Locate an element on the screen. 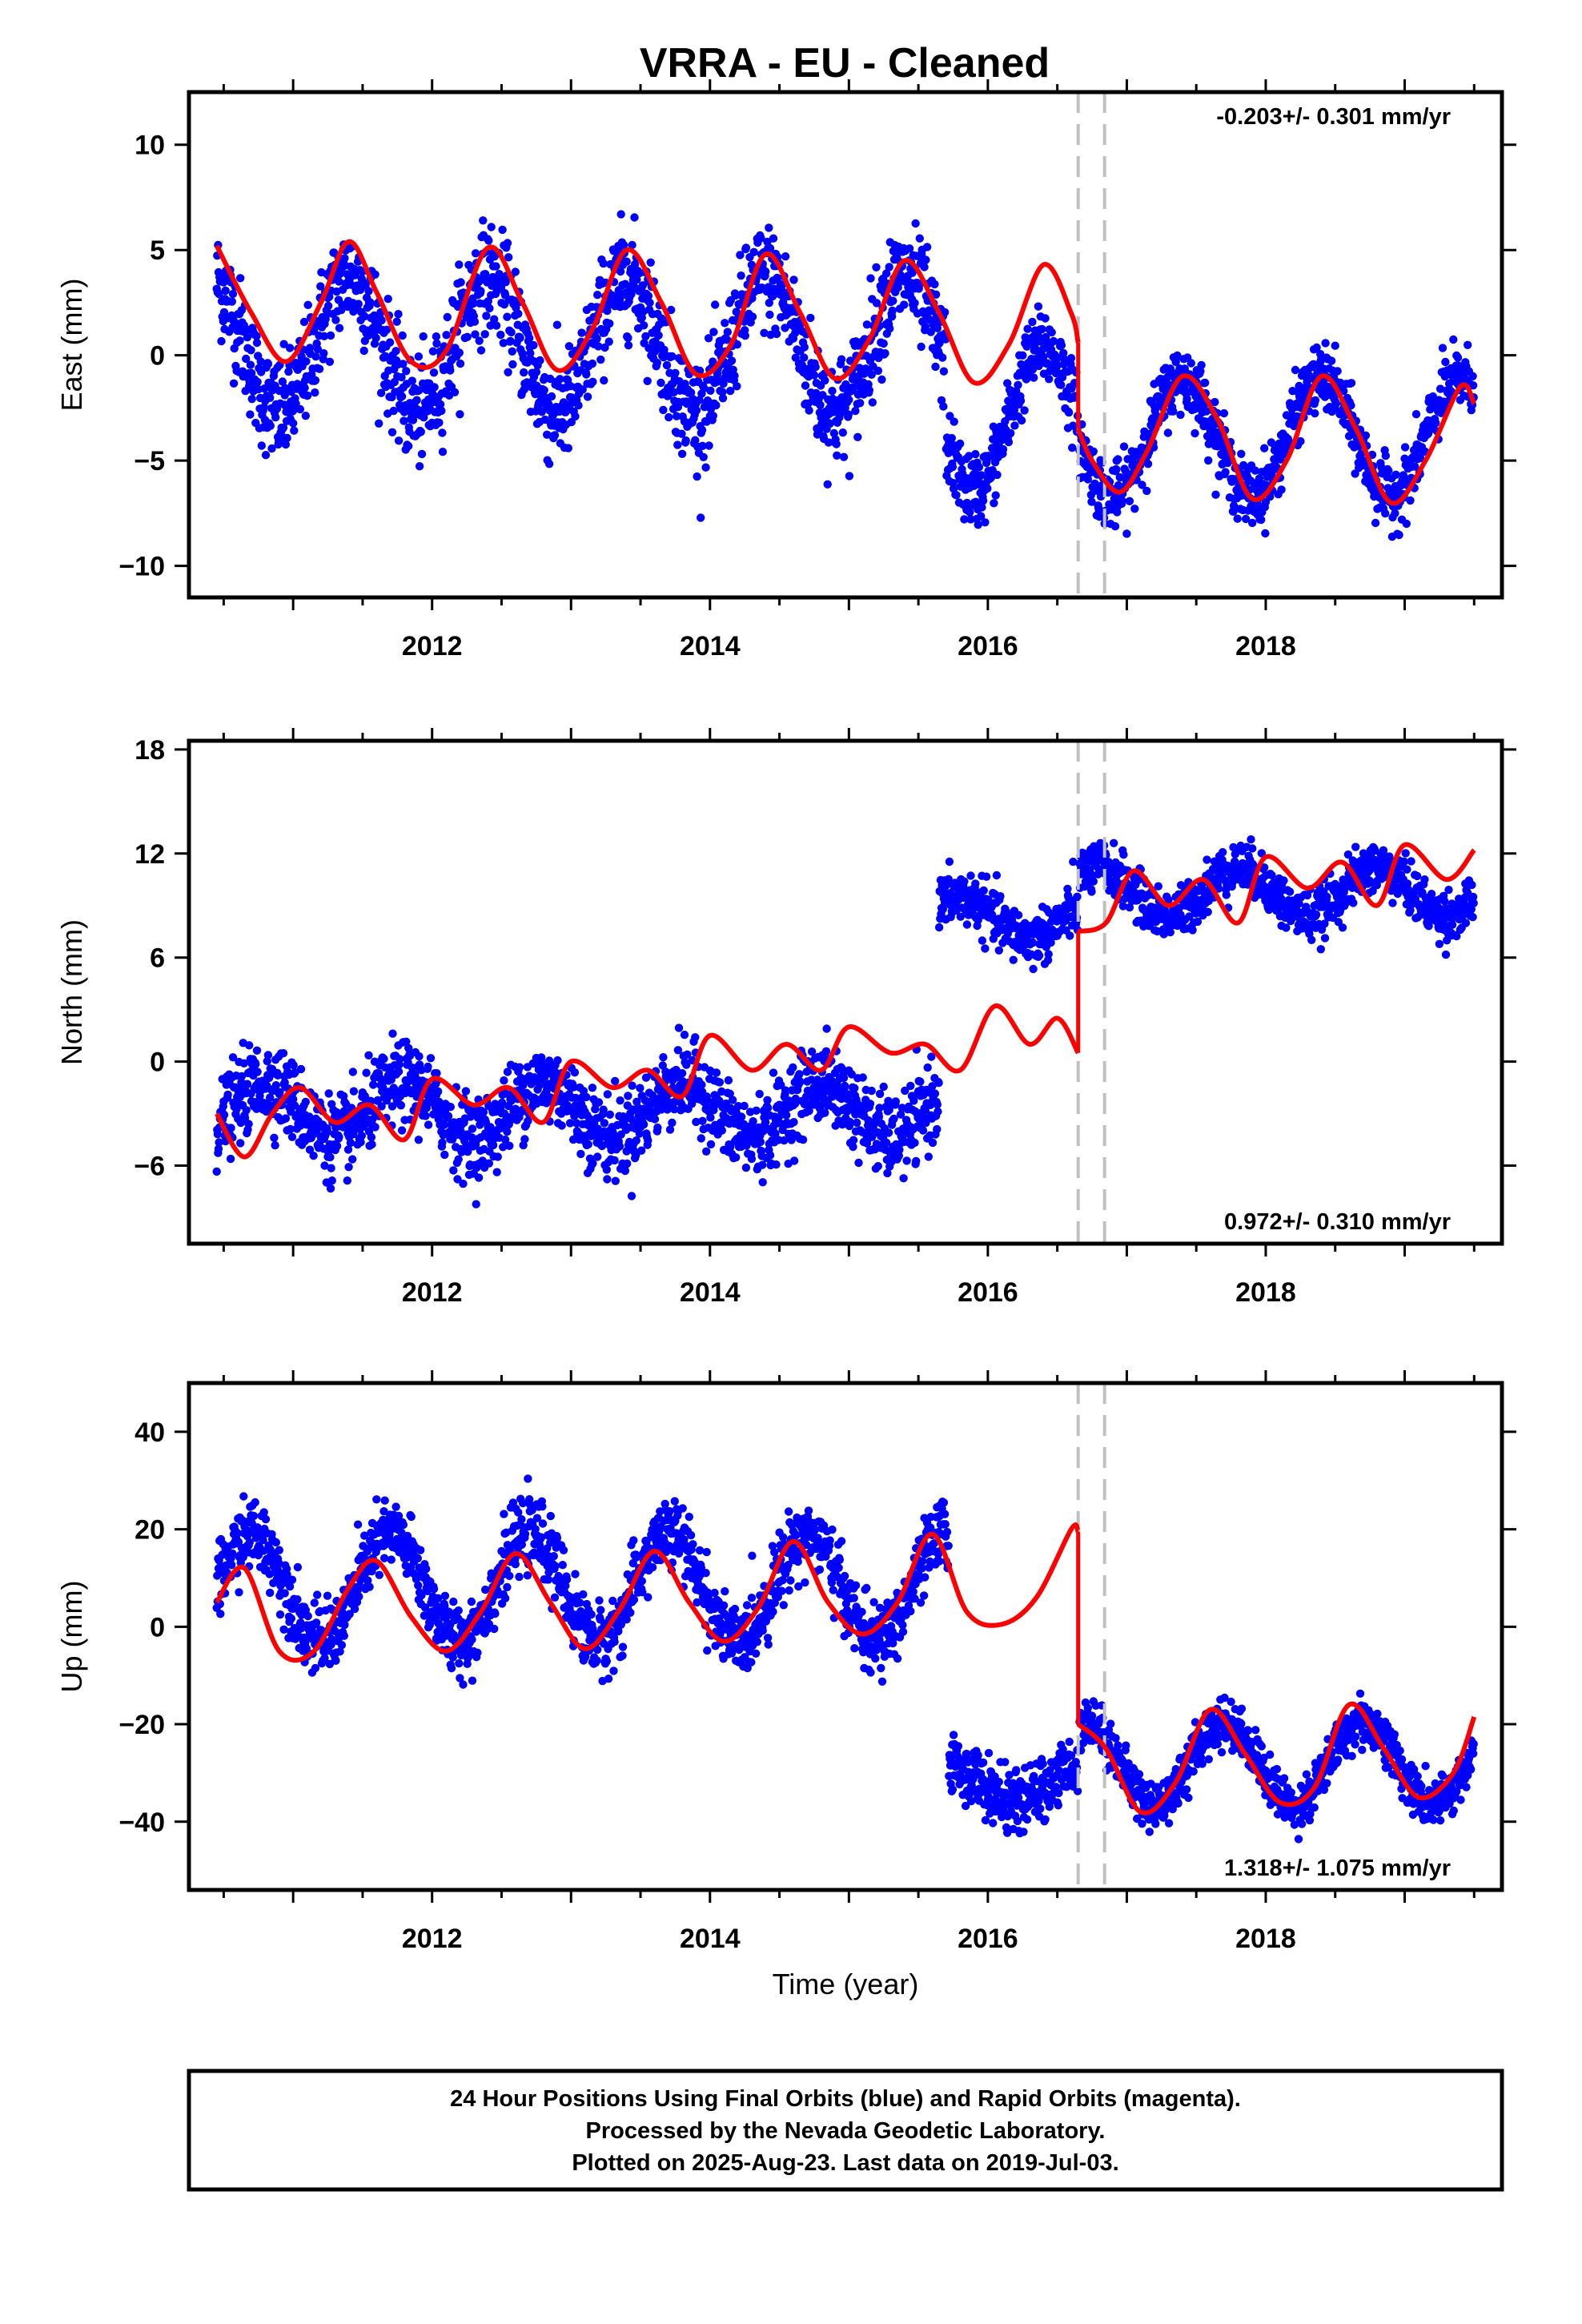 This screenshot has height=2324, width=1582. east-rate-label: -0.203+/- 0.301 mm/yr is located at coordinates (1333, 117).